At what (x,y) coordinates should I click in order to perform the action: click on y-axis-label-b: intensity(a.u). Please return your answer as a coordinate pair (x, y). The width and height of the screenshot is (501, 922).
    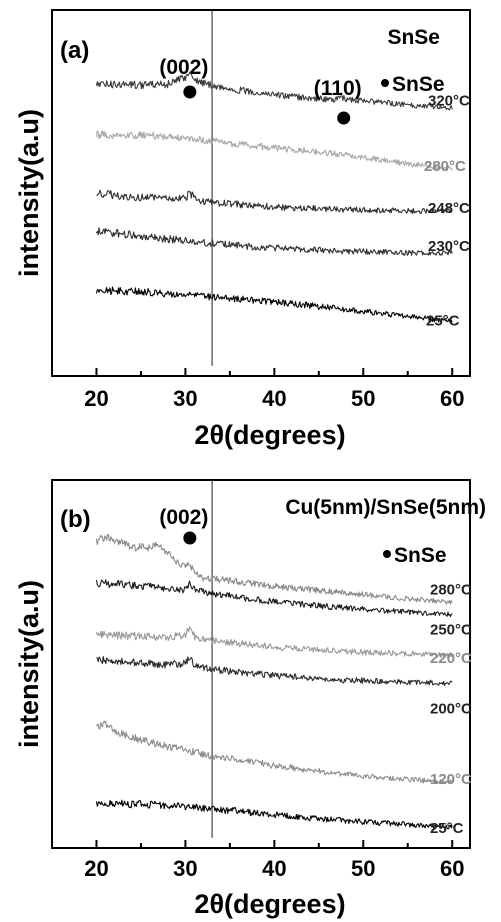
    Looking at the image, I should click on (29, 664).